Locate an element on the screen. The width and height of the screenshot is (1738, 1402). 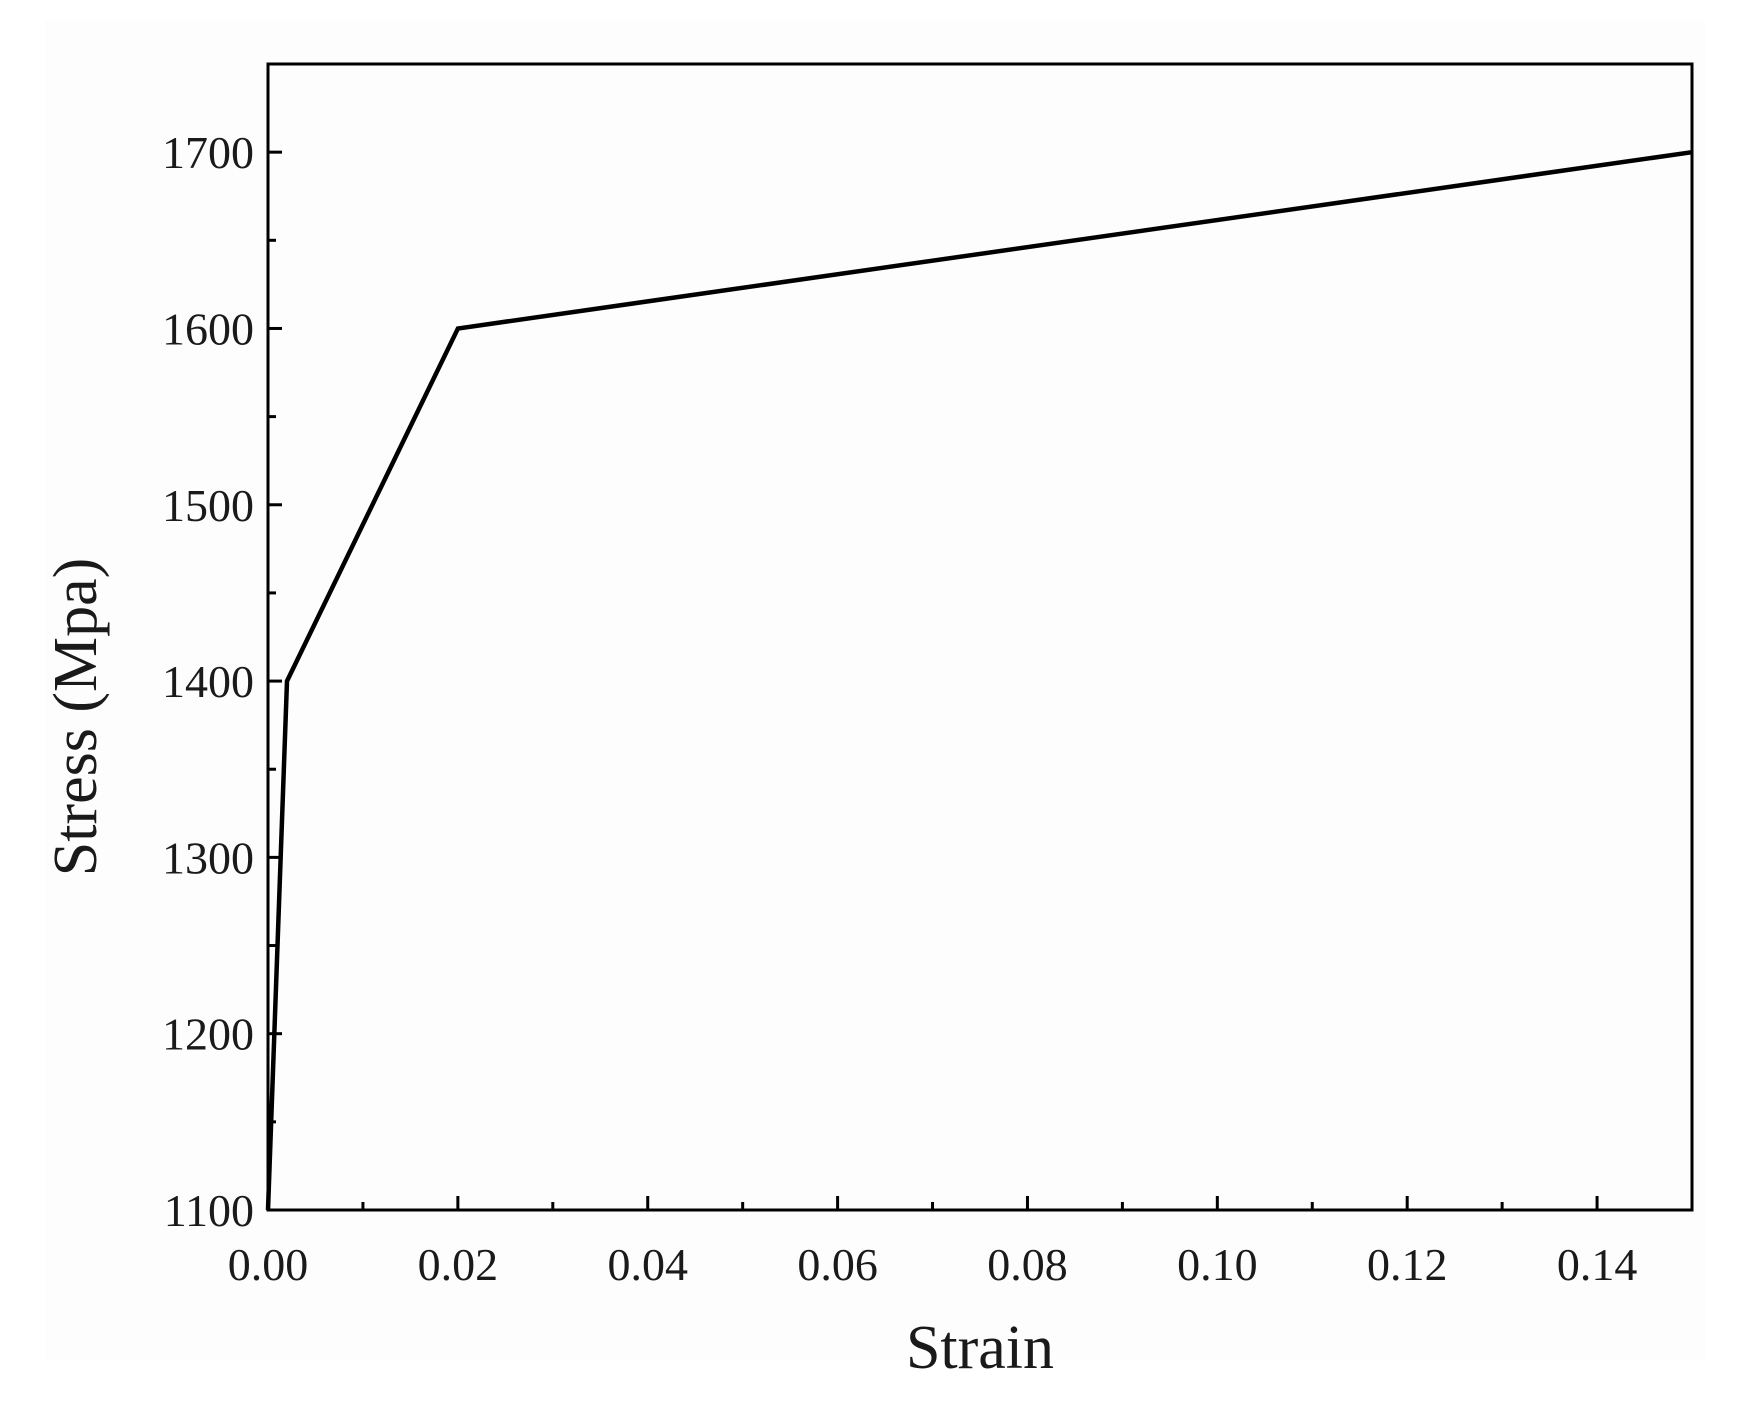
x-tick-label: 0.08 is located at coordinates (1027, 1264).